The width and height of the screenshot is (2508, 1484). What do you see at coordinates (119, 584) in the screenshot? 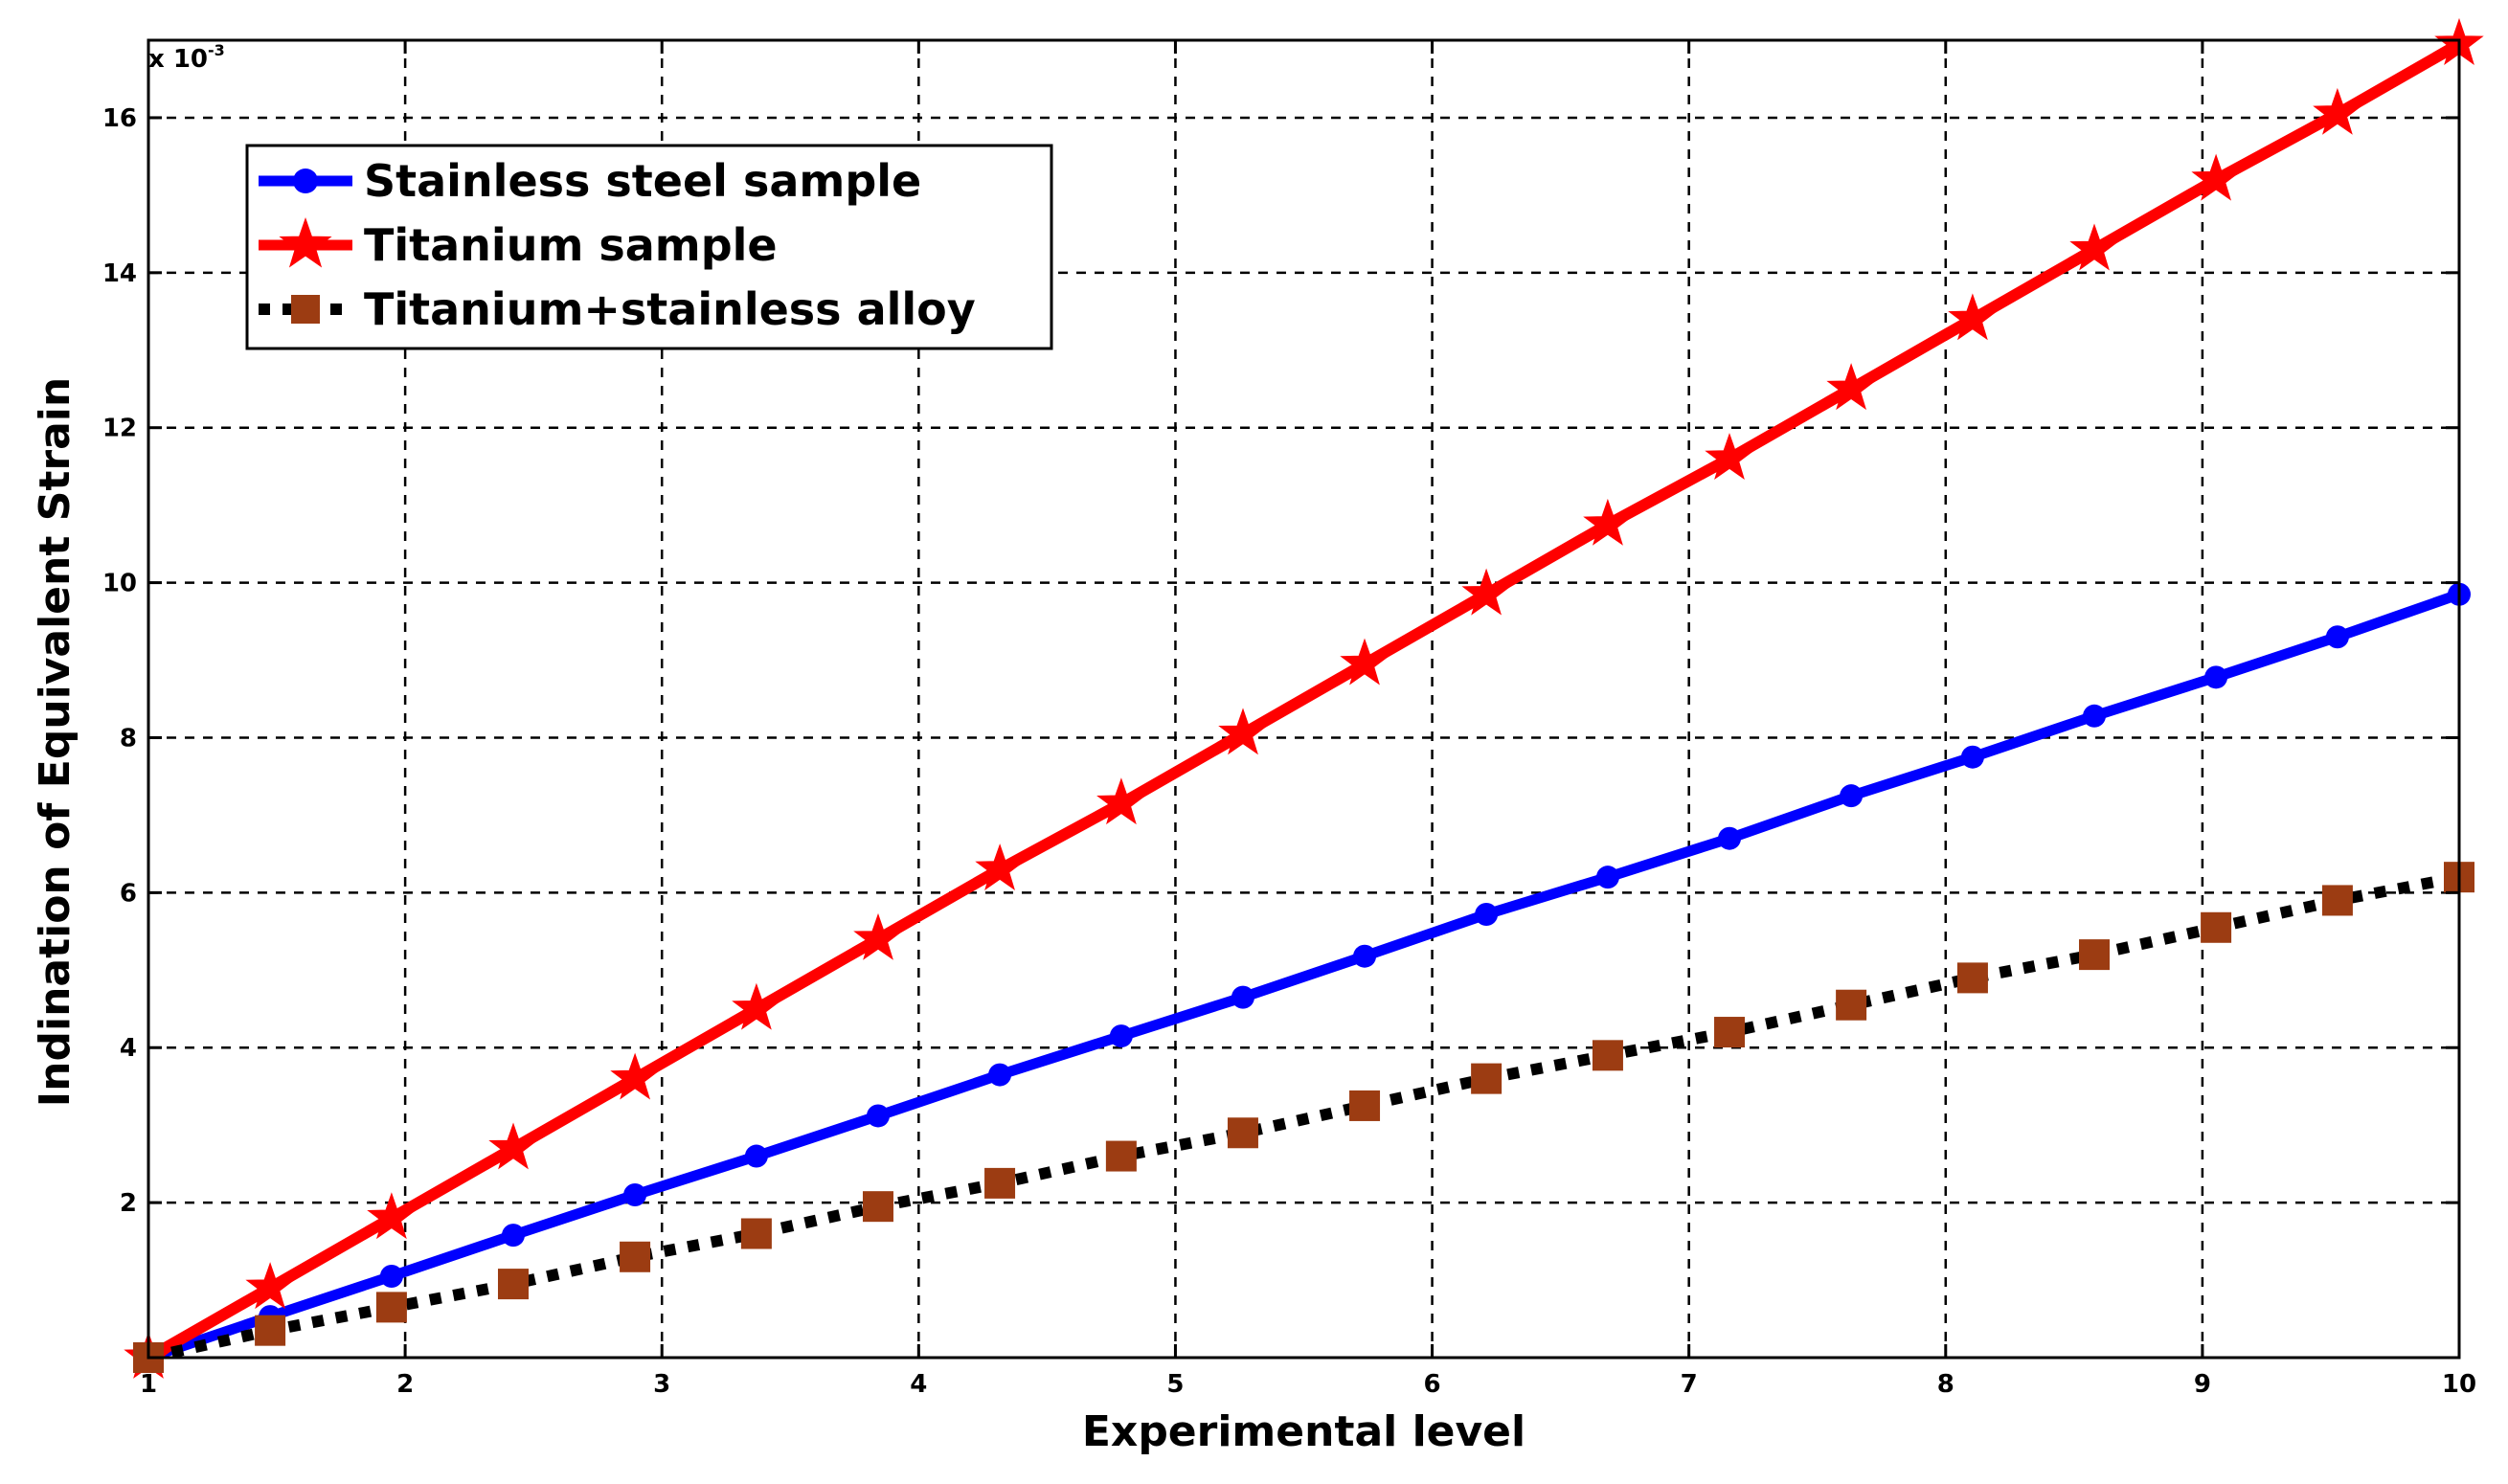
I see `y-tick-label: 10` at bounding box center [119, 584].